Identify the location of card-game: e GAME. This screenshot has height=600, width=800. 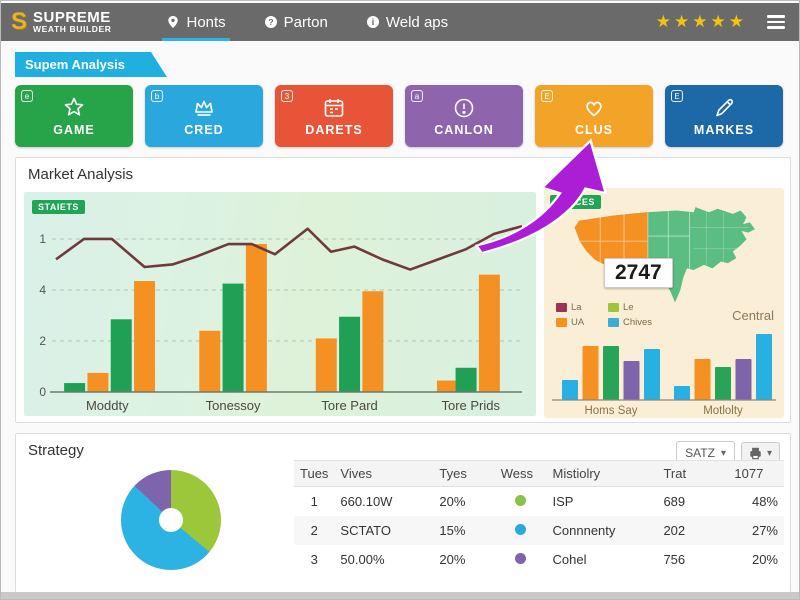
(74, 116).